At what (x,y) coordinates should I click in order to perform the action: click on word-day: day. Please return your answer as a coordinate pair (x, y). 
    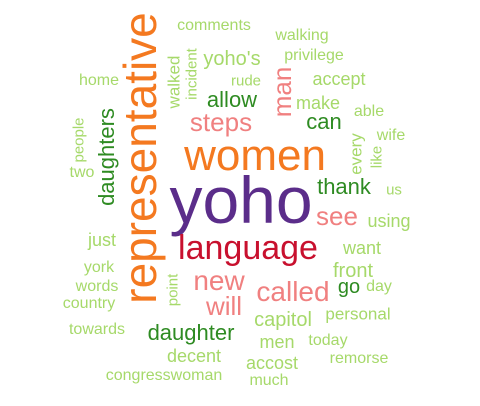
    Looking at the image, I should click on (379, 286).